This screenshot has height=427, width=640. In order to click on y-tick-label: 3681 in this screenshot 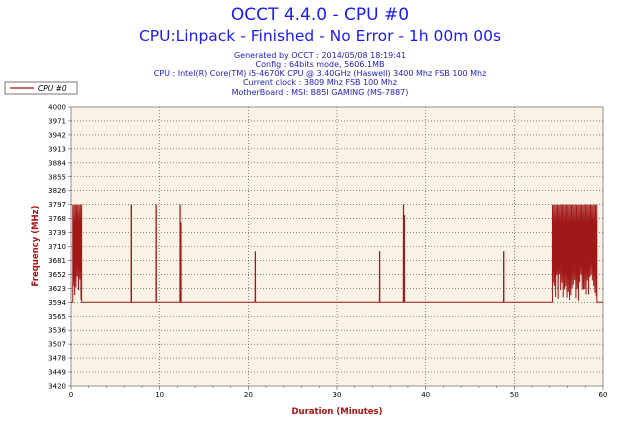, I will do `click(57, 261)`.